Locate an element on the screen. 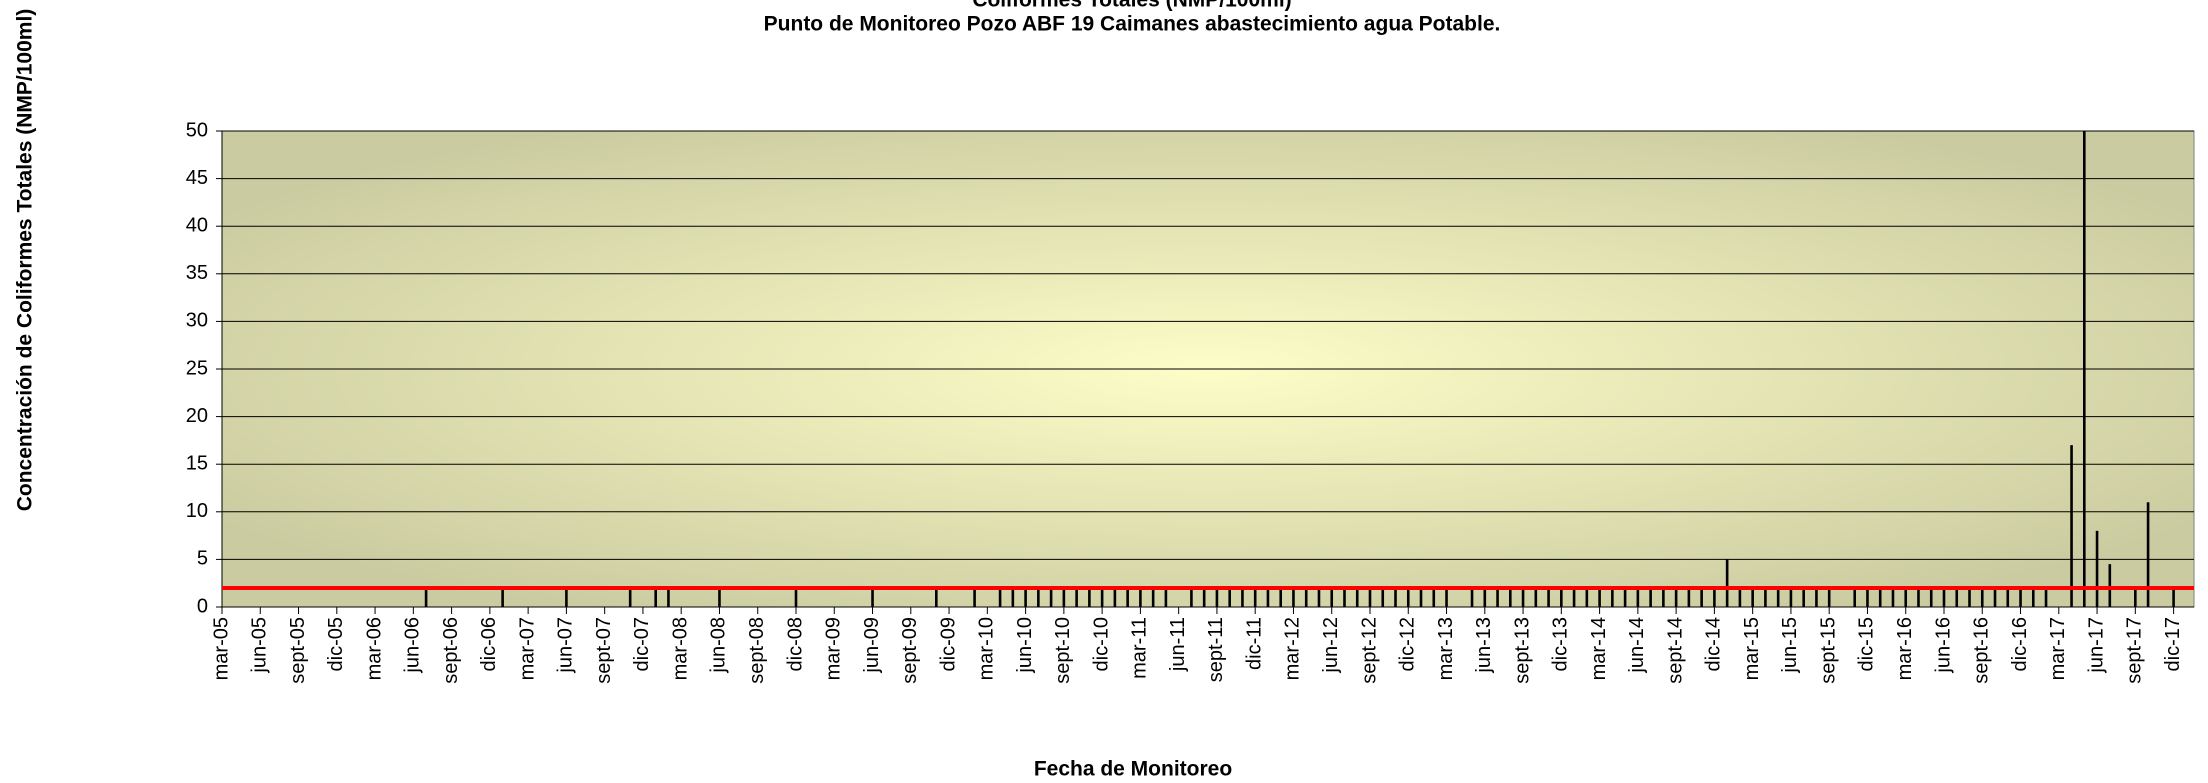 This screenshot has height=783, width=2208. x-tick-label: jun-11 is located at coordinates (1178, 644).